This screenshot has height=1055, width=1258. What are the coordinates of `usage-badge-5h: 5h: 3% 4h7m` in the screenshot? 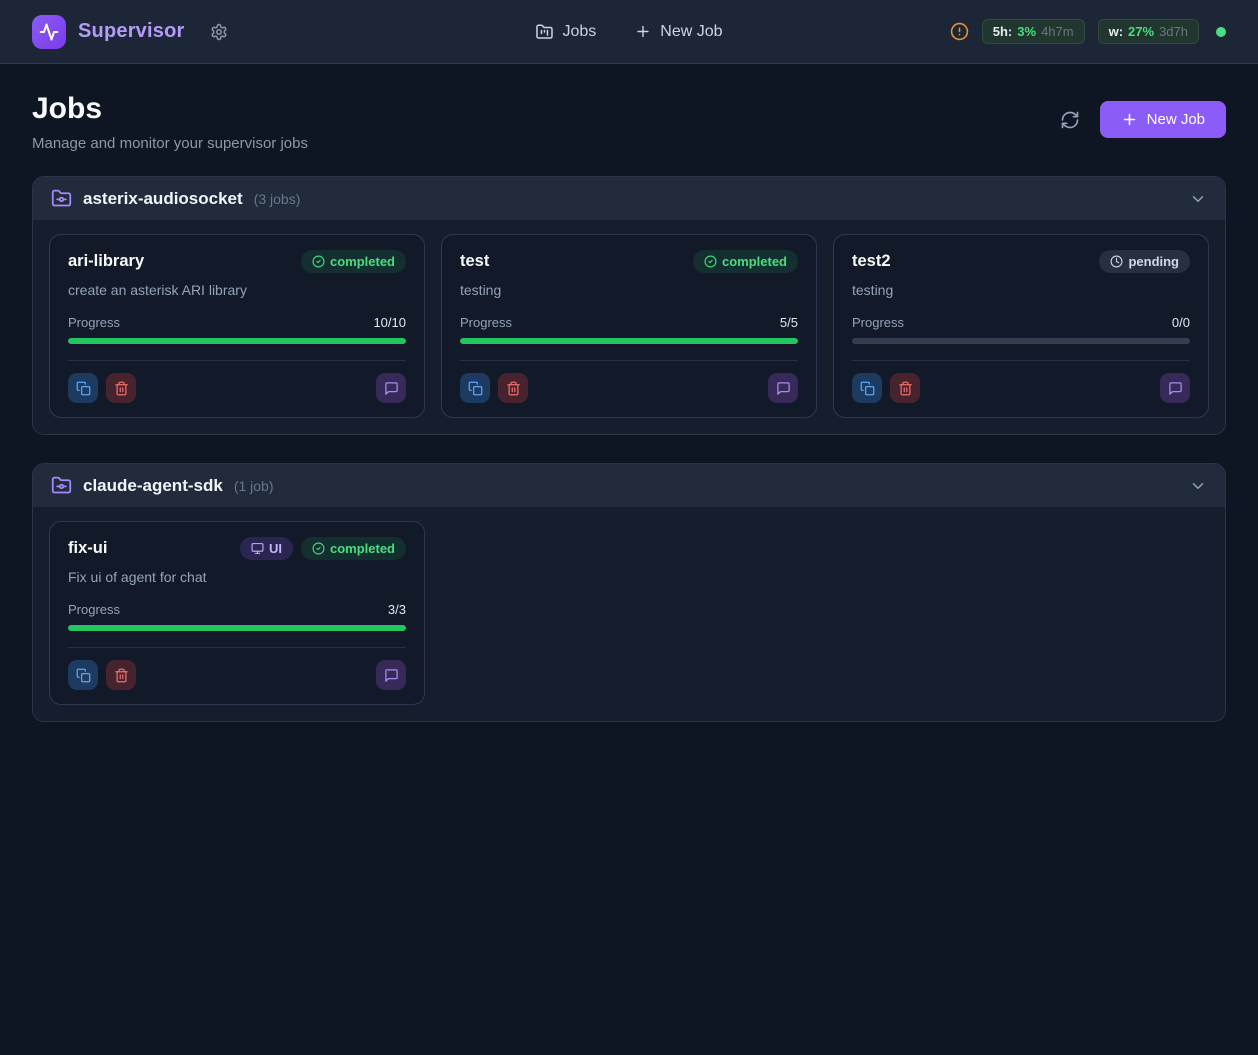 It's located at (1033, 31).